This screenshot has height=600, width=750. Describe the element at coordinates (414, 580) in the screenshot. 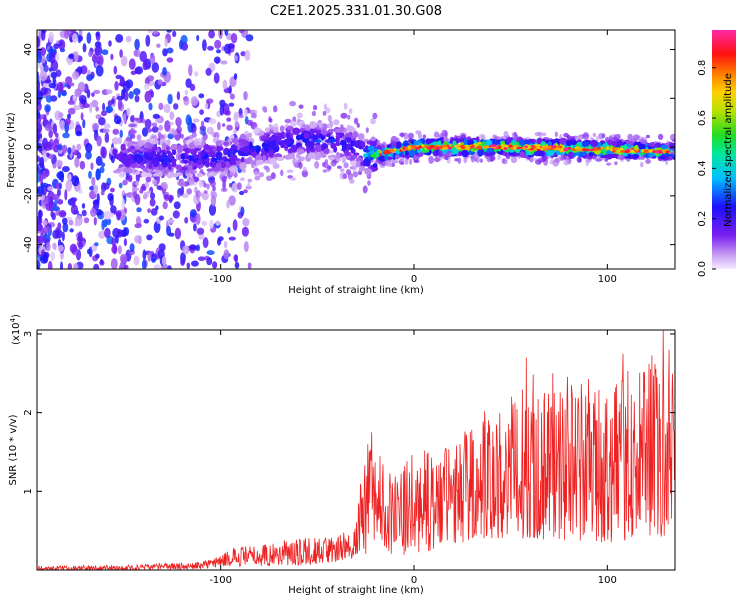

I see `snr-x-tick-label: 0` at that location.